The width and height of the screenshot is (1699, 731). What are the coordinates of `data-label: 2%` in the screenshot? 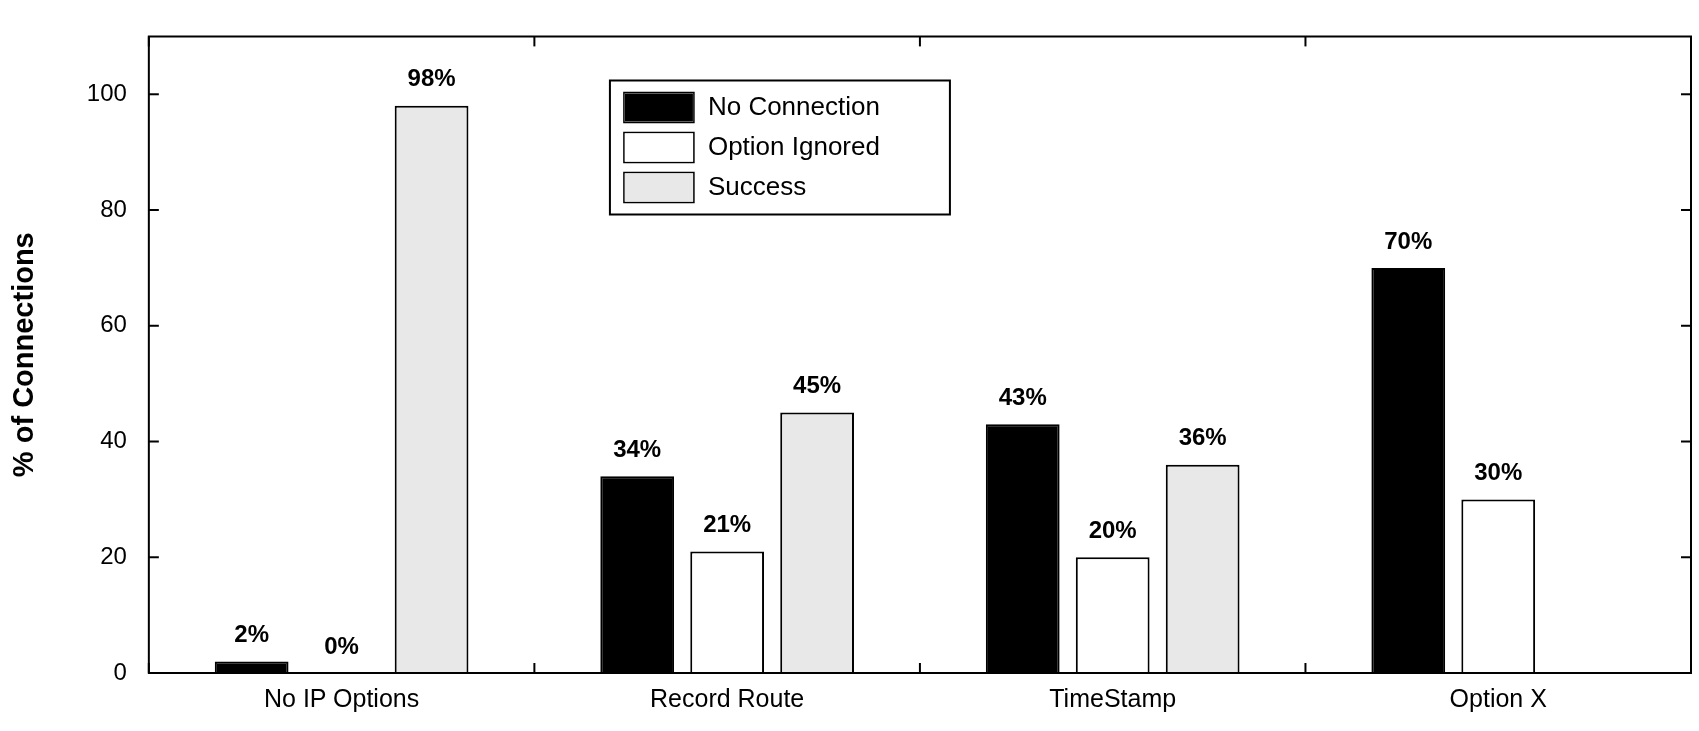 It's located at (251, 634).